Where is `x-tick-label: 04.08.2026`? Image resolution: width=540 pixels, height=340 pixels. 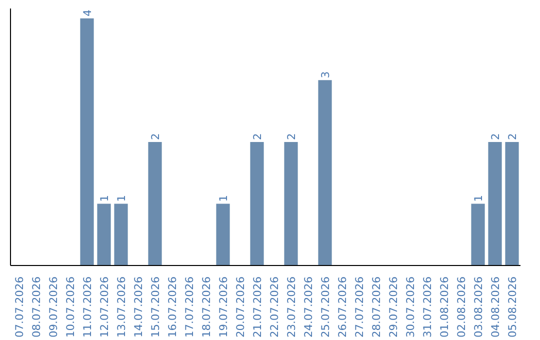
x-tick-label: 04.08.2026 is located at coordinates (495, 307).